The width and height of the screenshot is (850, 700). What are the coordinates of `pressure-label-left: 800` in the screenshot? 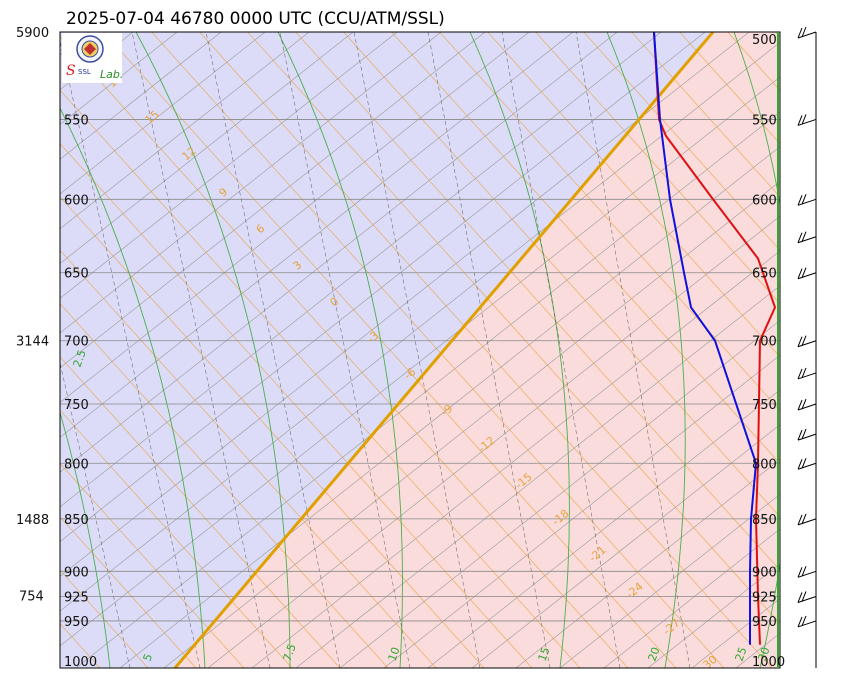 It's located at (76, 464).